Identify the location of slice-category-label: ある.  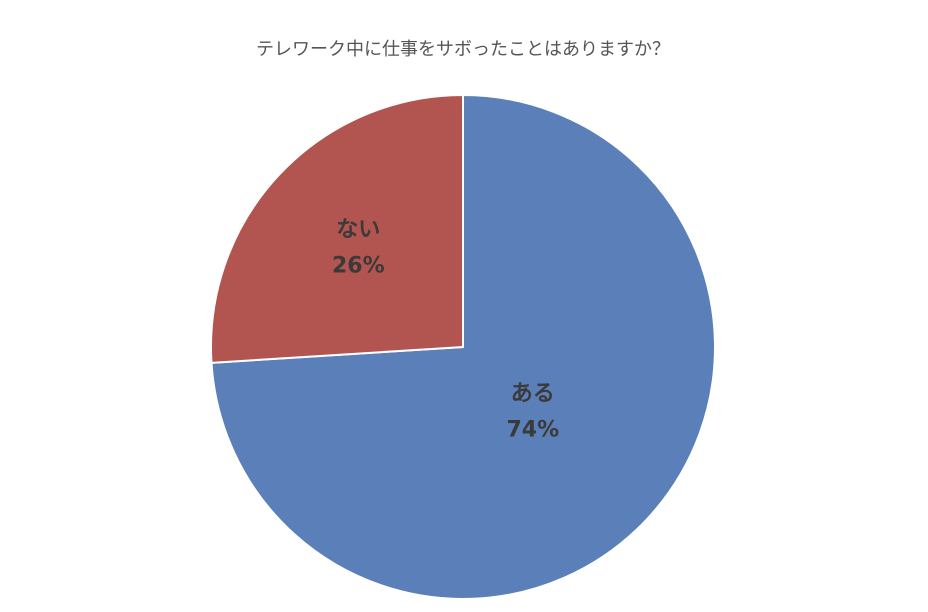
(533, 394).